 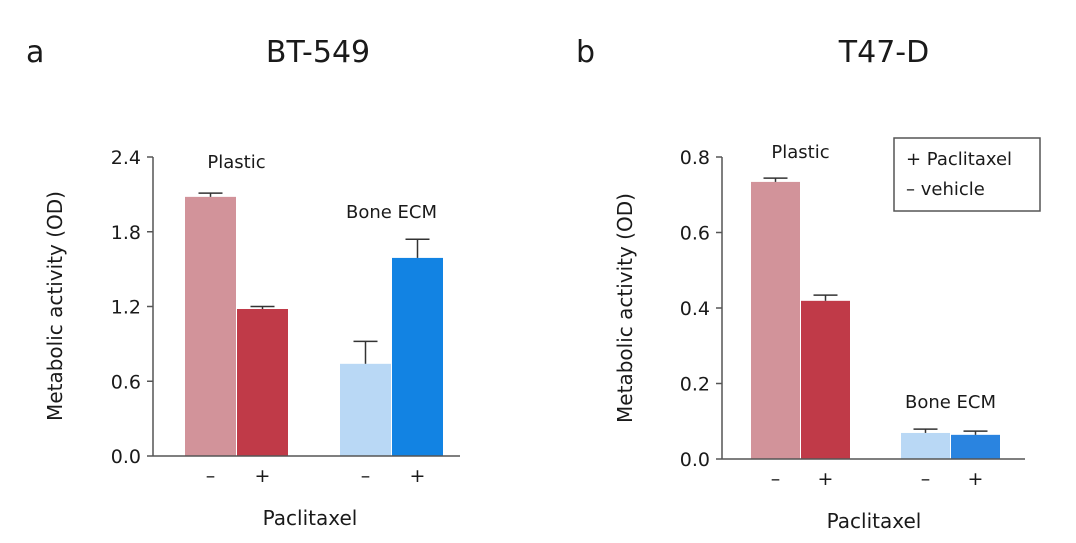 I want to click on legend-box, so click(x=967, y=174).